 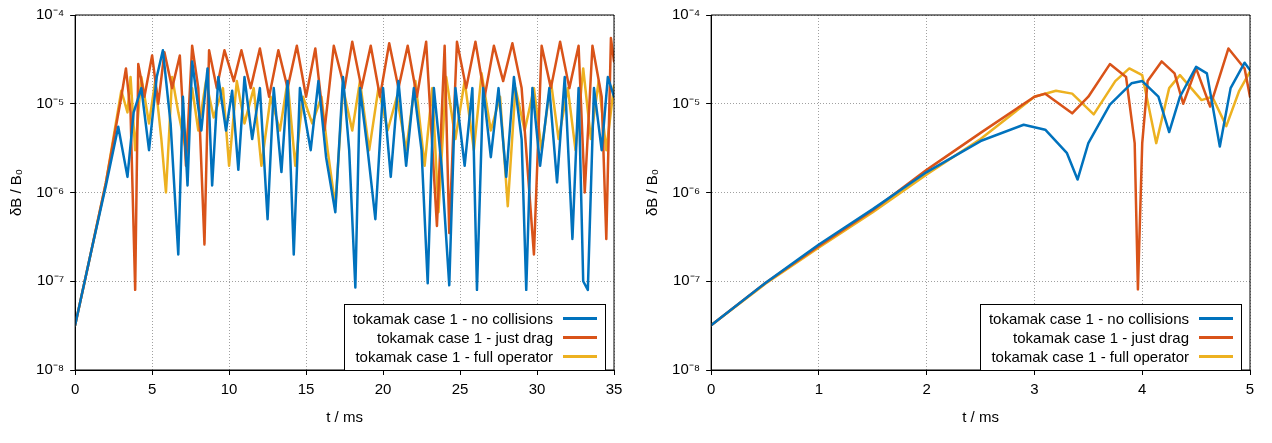 What do you see at coordinates (1142, 389) in the screenshot?
I see `x-tick-label: 4` at bounding box center [1142, 389].